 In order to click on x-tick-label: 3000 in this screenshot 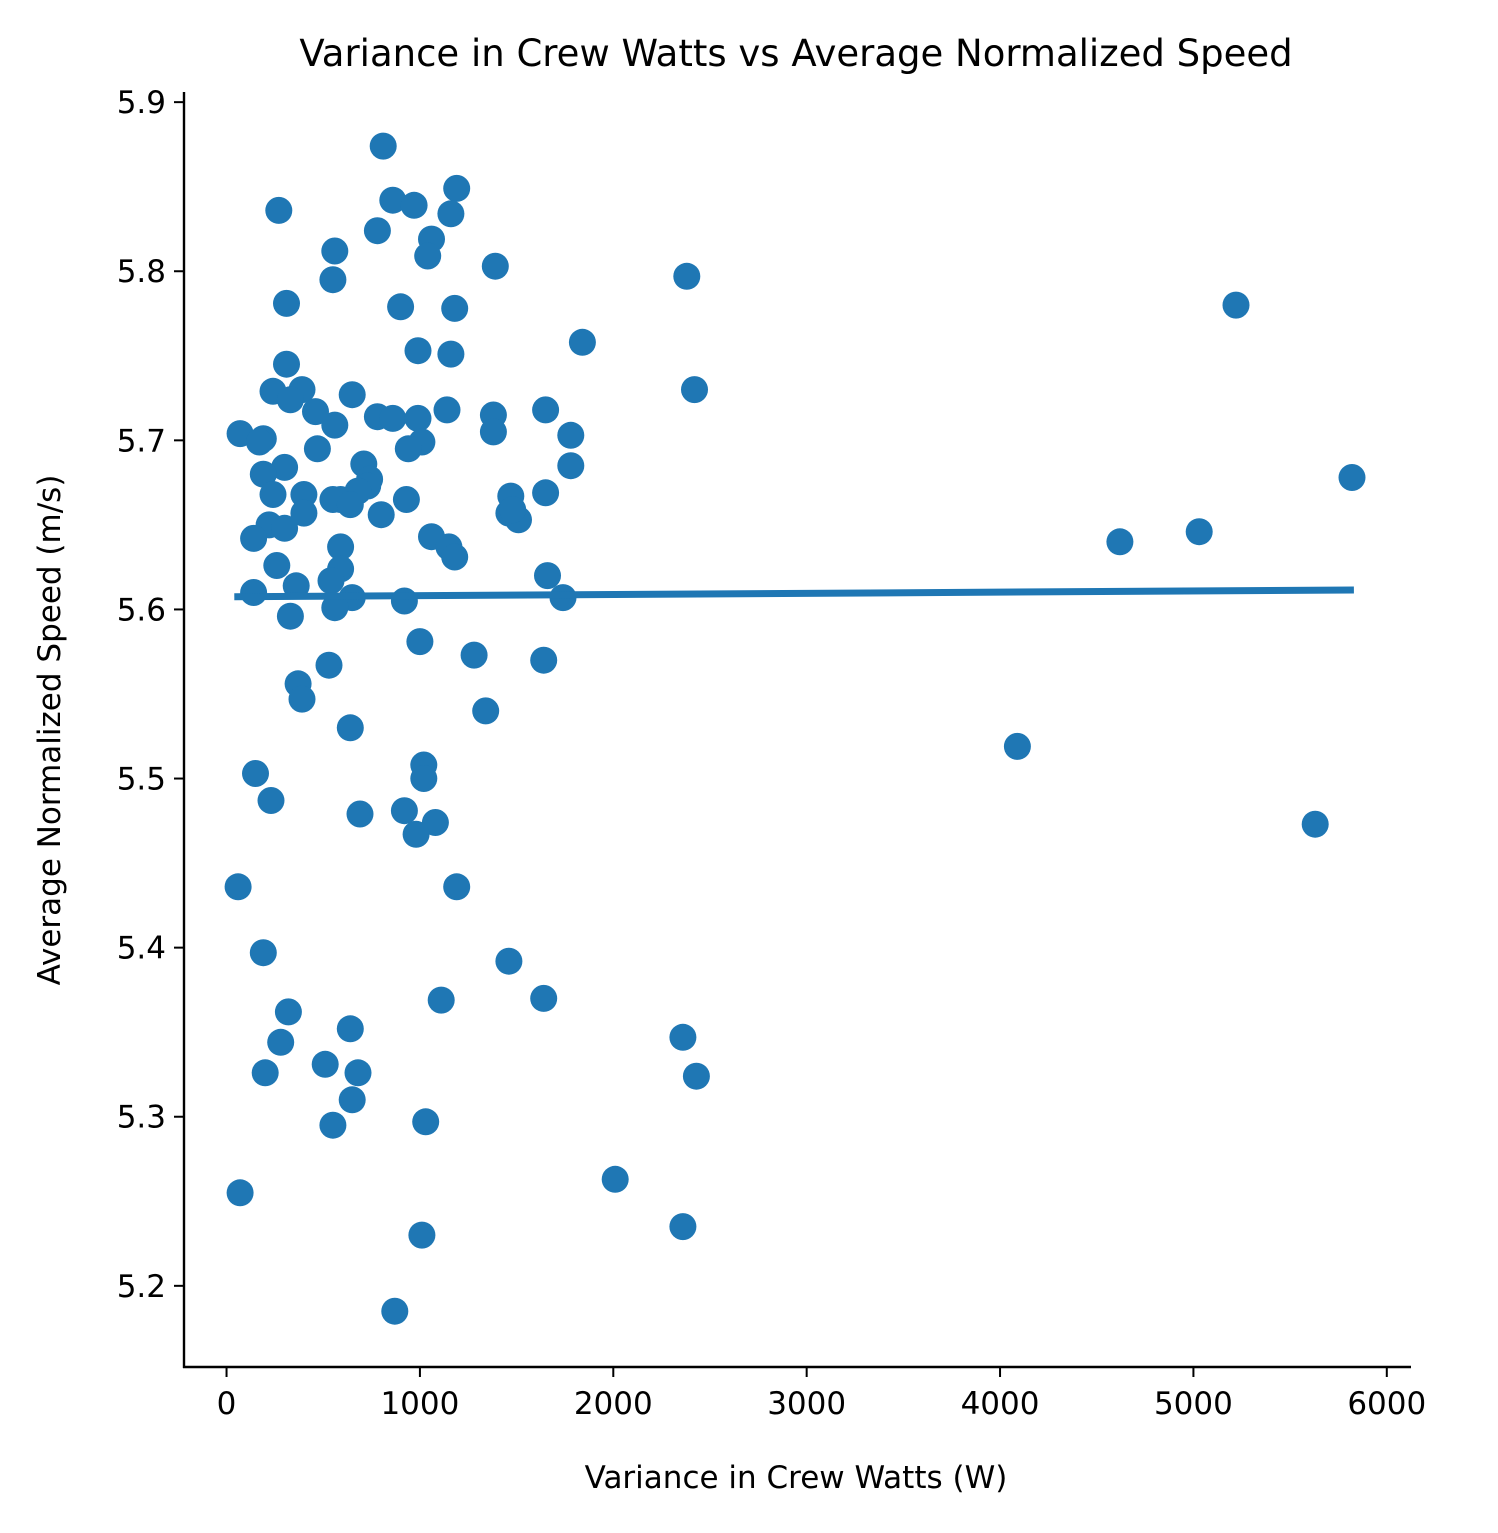, I will do `click(806, 1404)`.